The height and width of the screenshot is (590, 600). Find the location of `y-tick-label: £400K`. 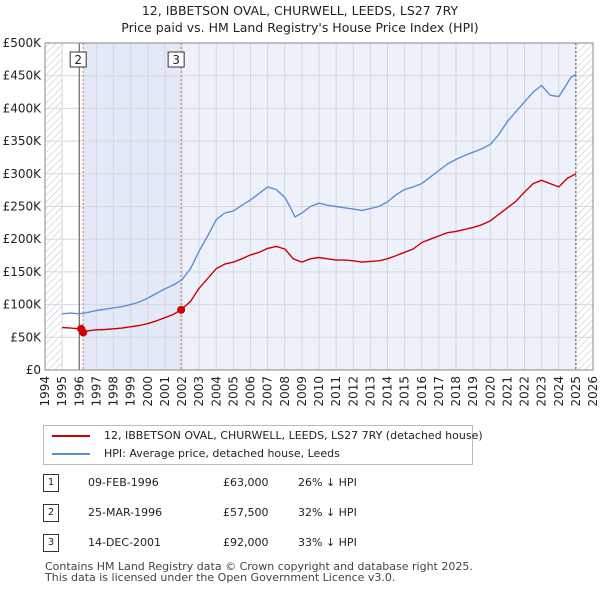

y-tick-label: £400K is located at coordinates (23, 108).